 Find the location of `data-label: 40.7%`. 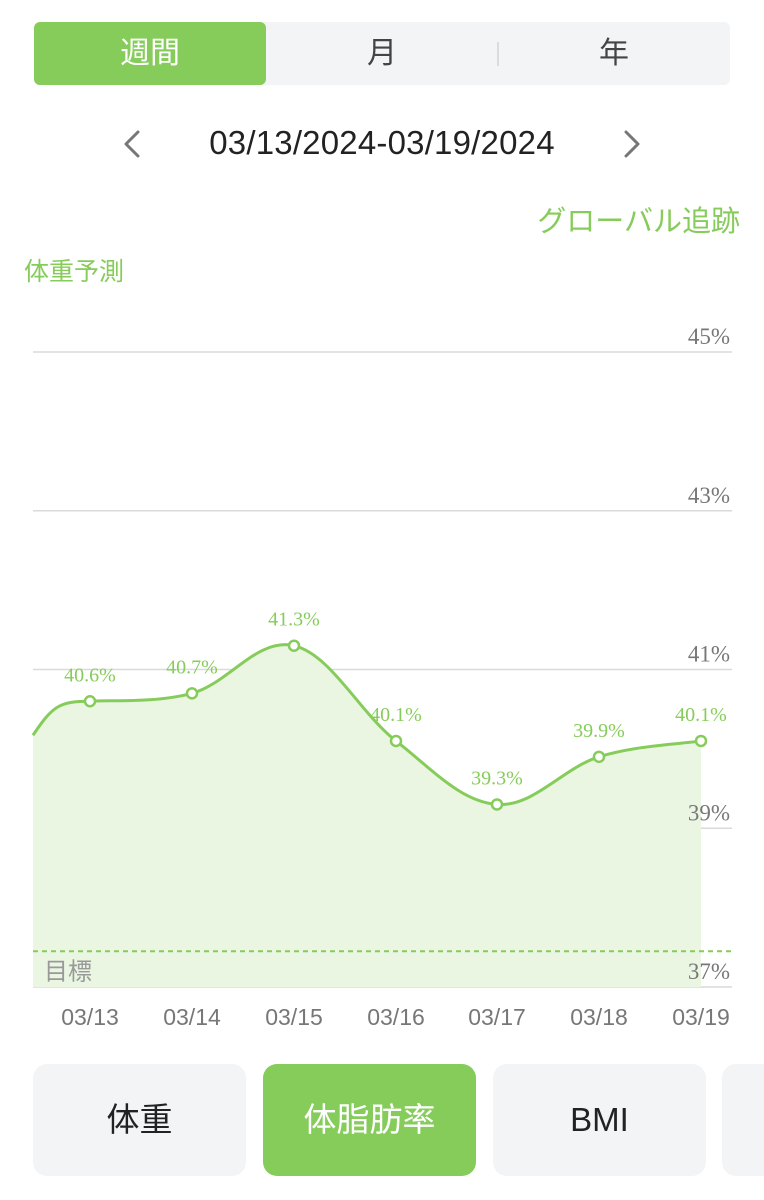

data-label: 40.7% is located at coordinates (192, 667).